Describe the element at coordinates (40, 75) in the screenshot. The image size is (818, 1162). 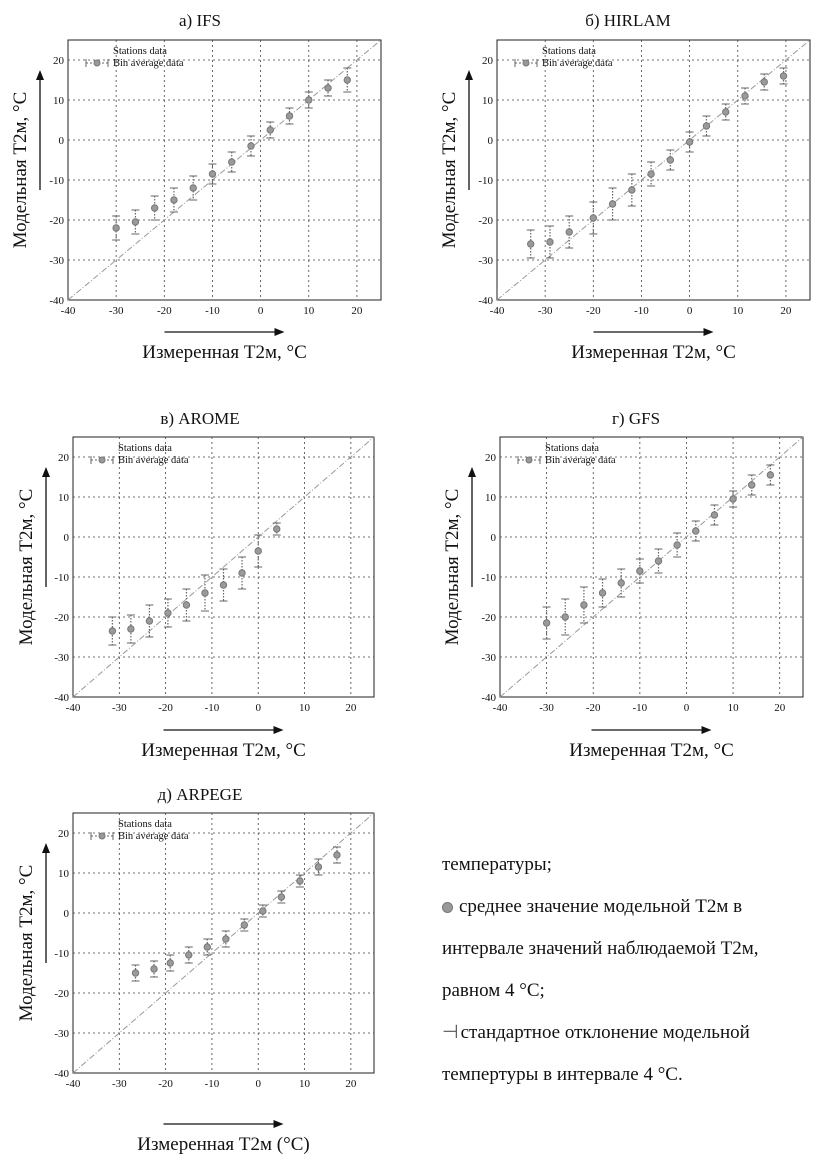
I see `y-arrowhead-icon` at that location.